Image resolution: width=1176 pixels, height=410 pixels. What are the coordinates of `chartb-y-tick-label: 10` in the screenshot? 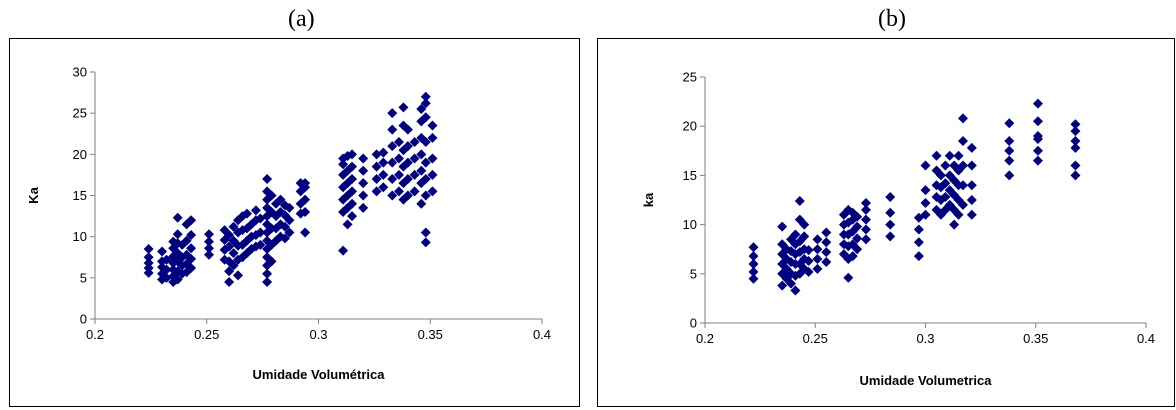 It's located at (690, 224).